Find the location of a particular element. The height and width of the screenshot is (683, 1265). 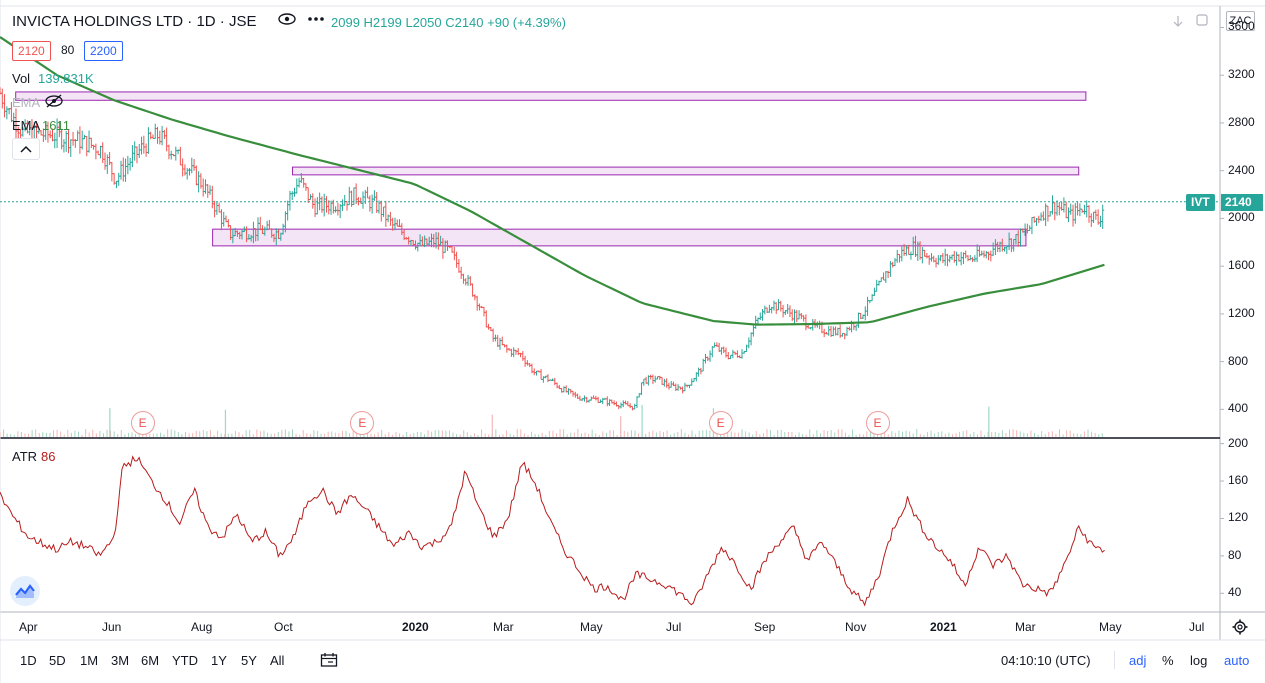

chevron-up-icon is located at coordinates (26, 149).